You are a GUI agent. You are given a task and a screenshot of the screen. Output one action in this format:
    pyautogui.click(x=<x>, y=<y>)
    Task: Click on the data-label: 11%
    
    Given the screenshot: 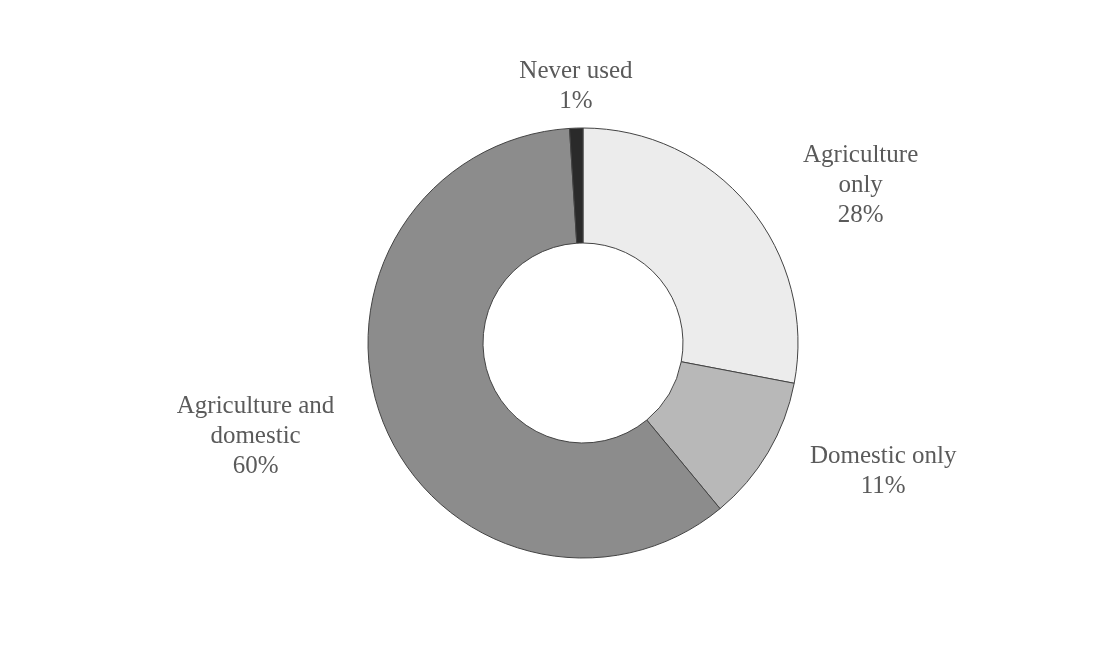 What is the action you would take?
    pyautogui.click(x=883, y=485)
    